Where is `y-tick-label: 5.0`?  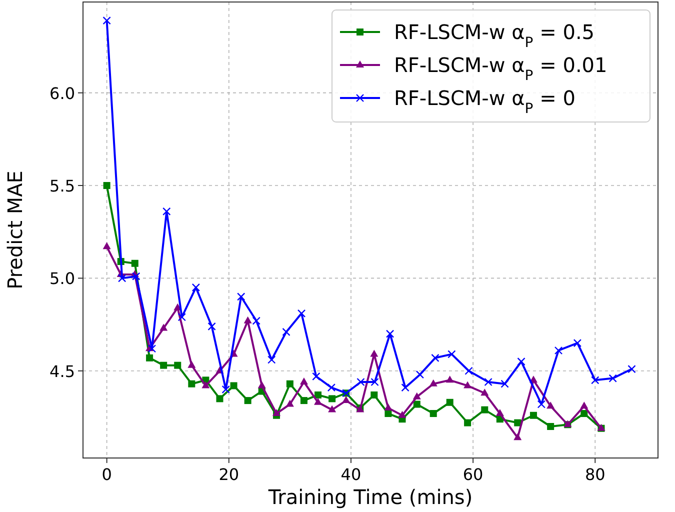
y-tick-label: 5.0 is located at coordinates (62, 278).